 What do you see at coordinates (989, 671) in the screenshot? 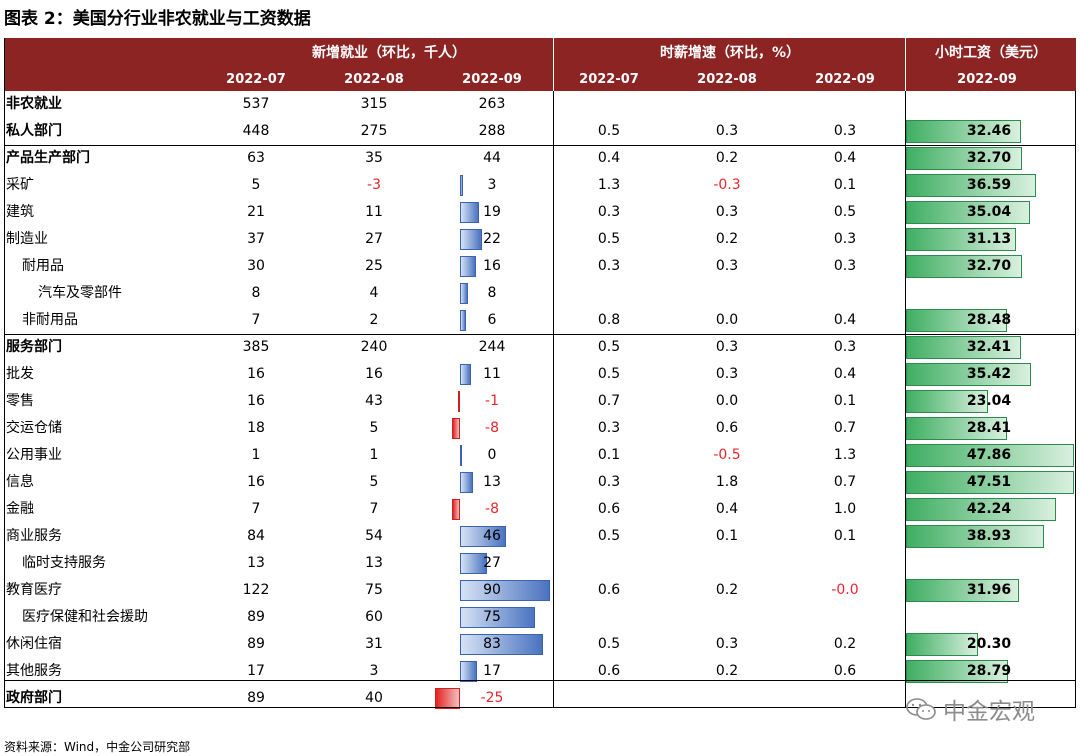
I see `hourly-wage-cell: 28.79` at bounding box center [989, 671].